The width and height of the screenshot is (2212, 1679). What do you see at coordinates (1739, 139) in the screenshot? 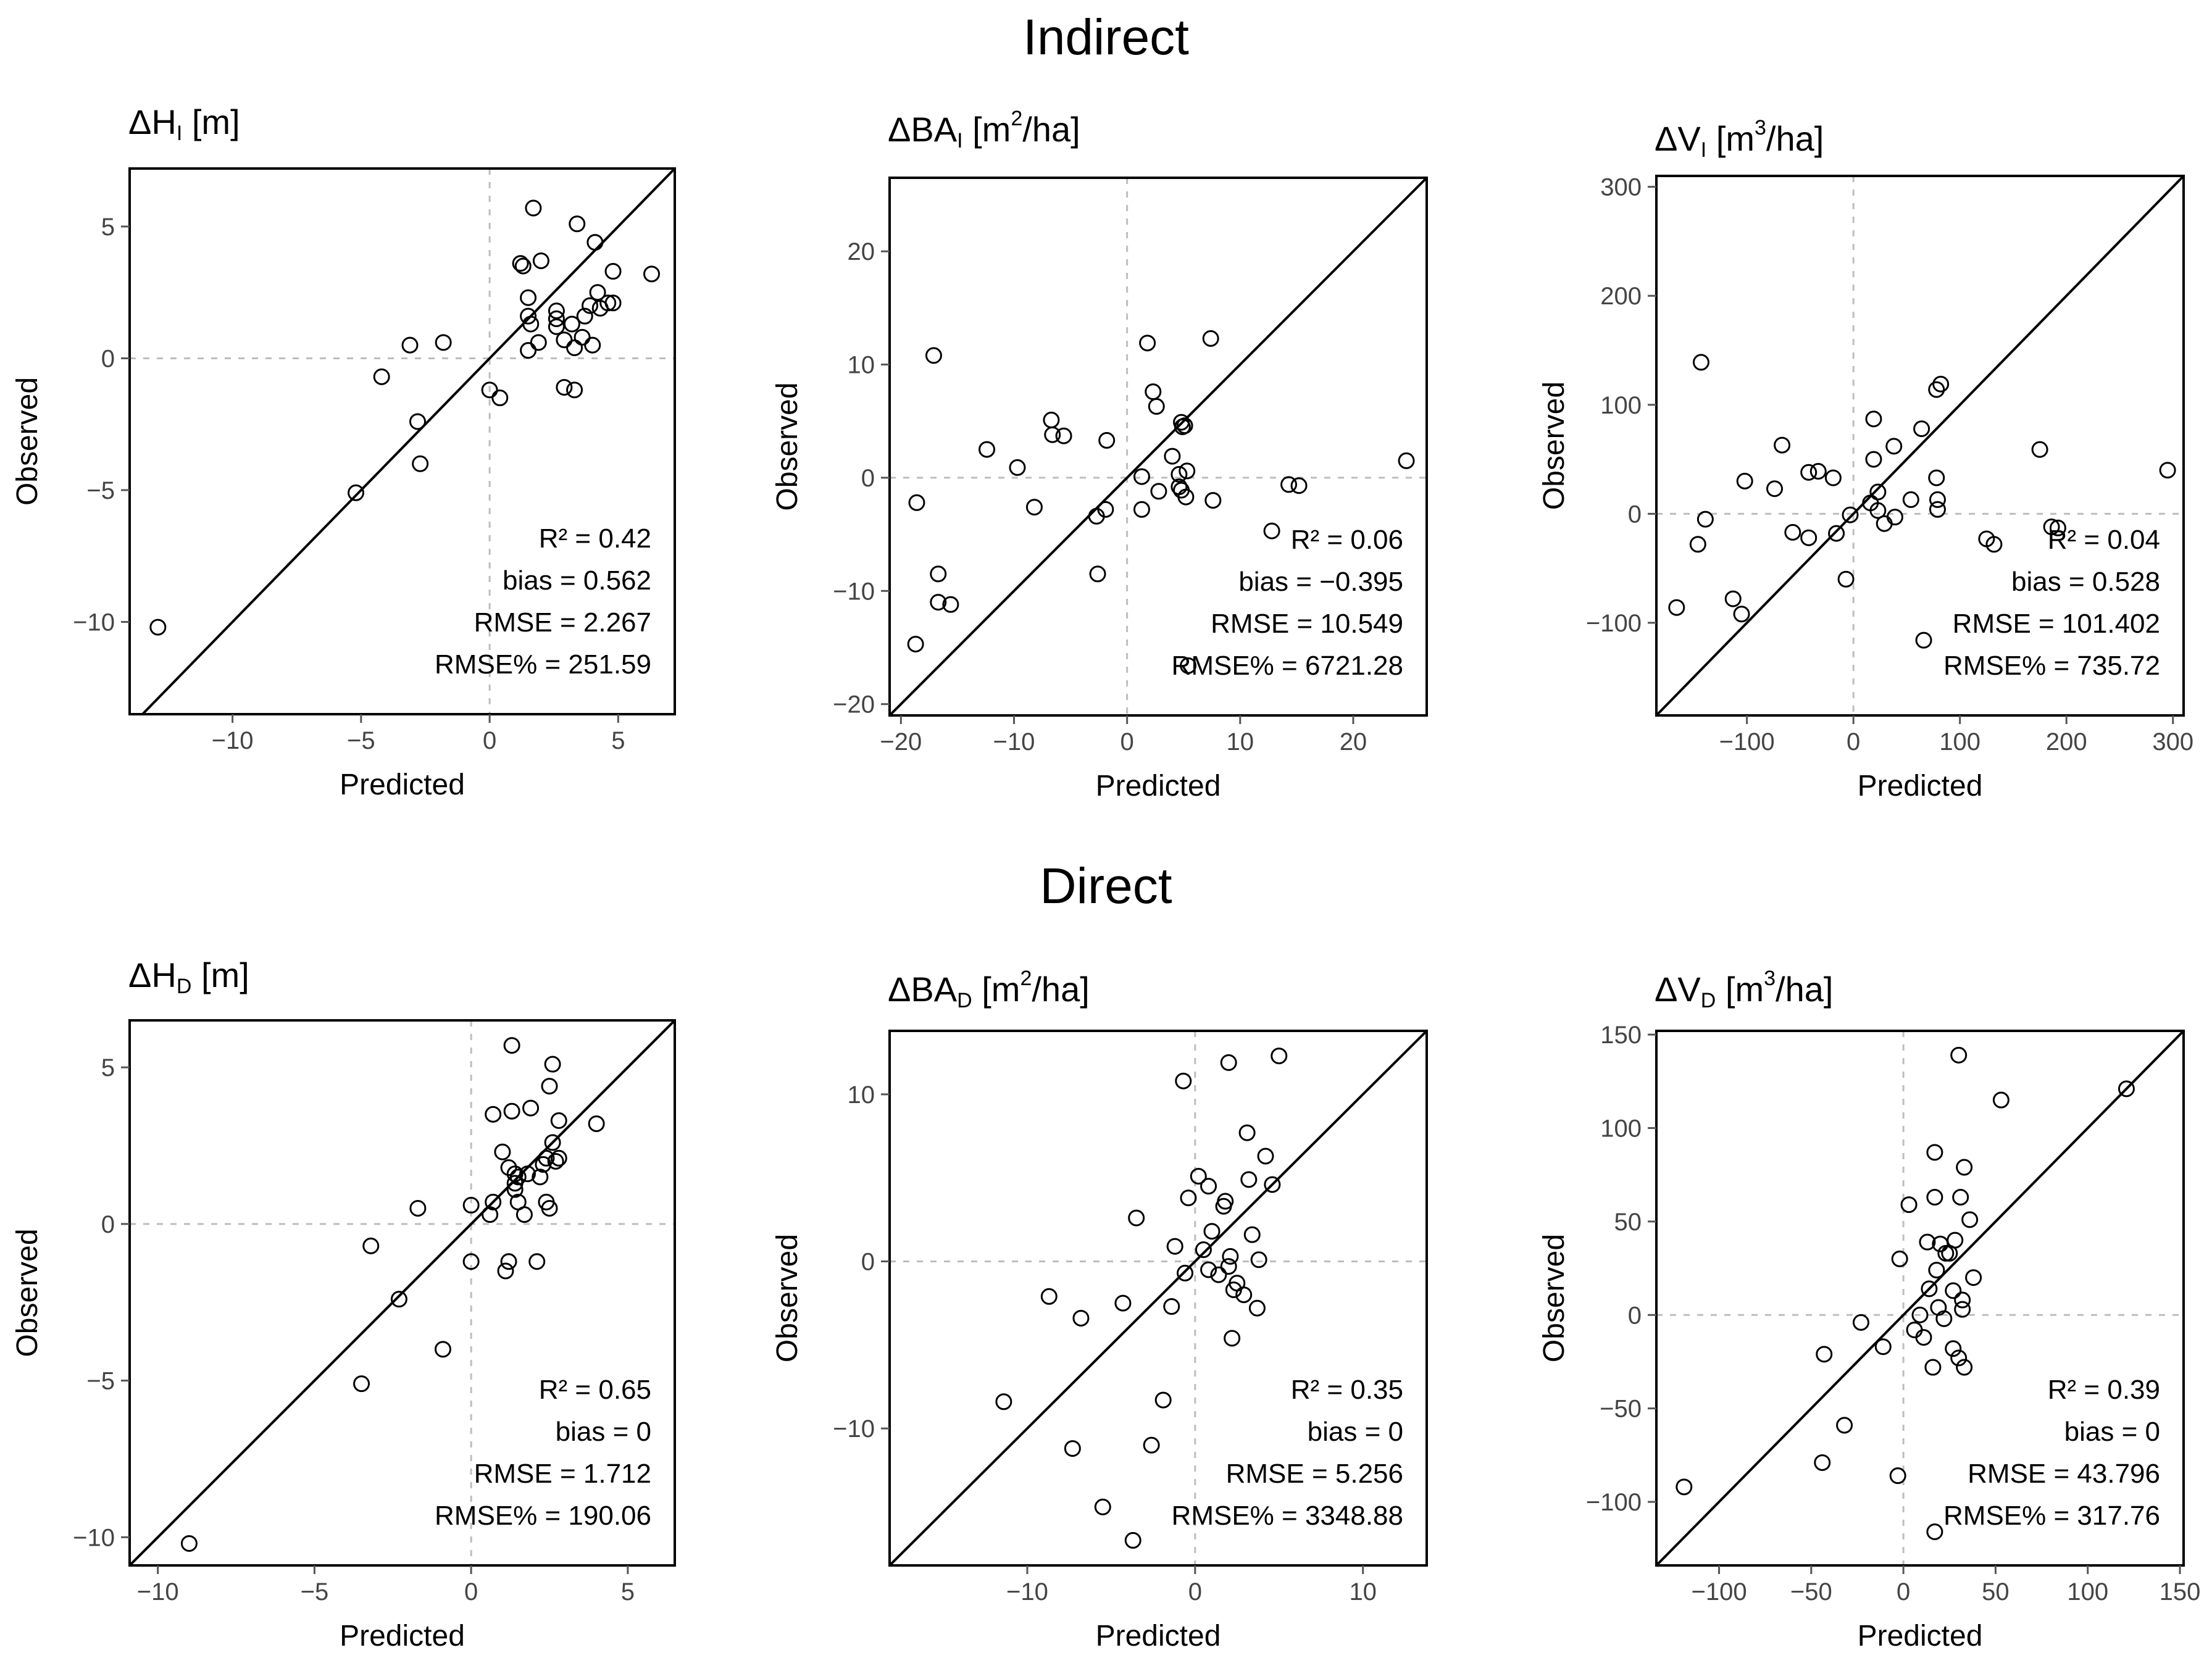
I see `panel-title-v-indirect: ΔVI [m3/ha]` at bounding box center [1739, 139].